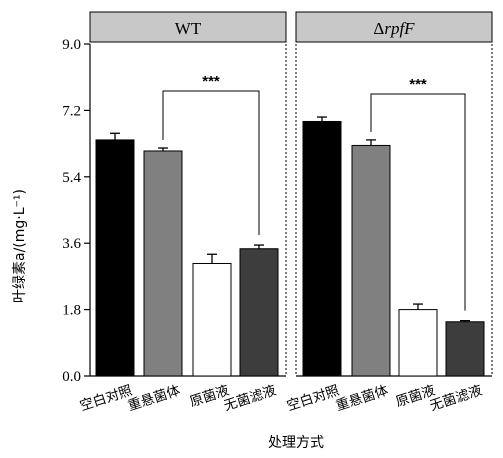 The width and height of the screenshot is (503, 458). I want to click on significance-bracket-panel2, so click(418, 202).